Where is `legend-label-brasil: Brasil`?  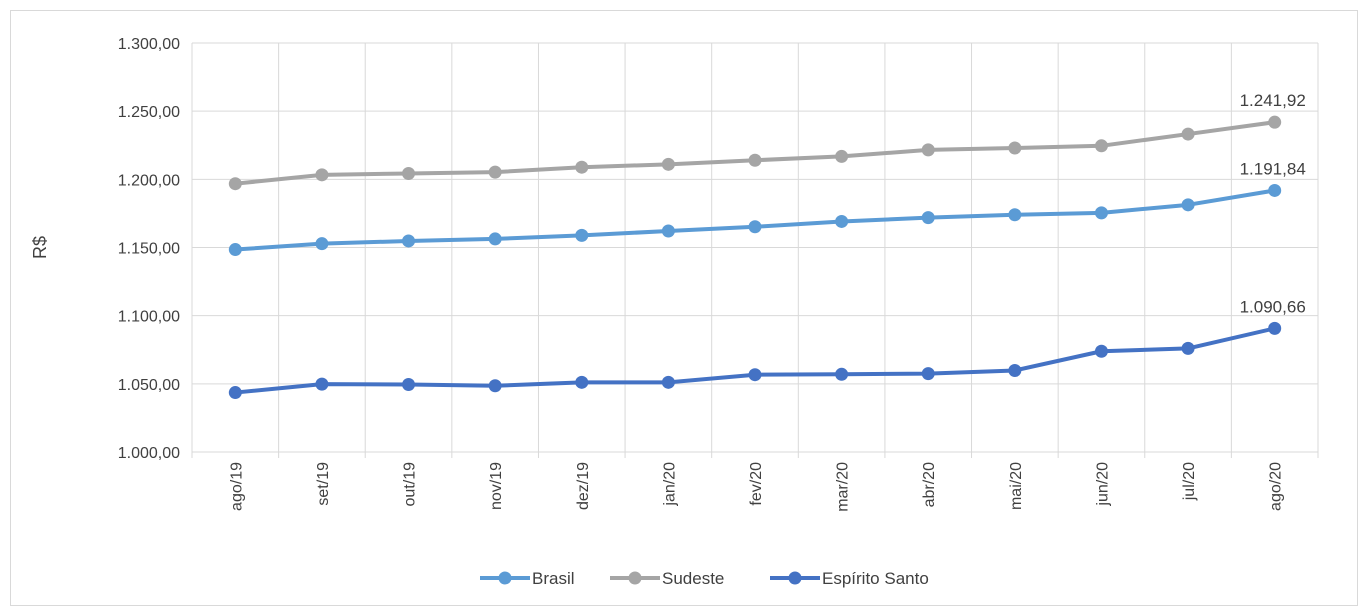
legend-label-brasil: Brasil is located at coordinates (553, 578).